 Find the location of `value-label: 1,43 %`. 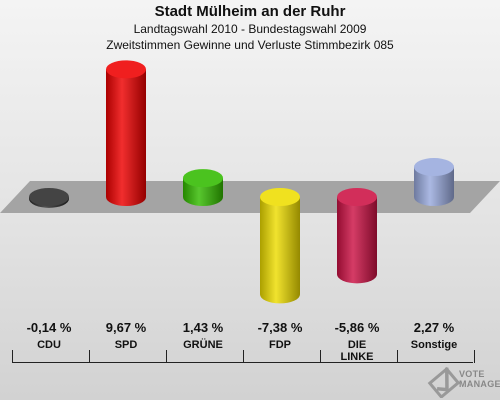

value-label: 1,43 % is located at coordinates (203, 327).